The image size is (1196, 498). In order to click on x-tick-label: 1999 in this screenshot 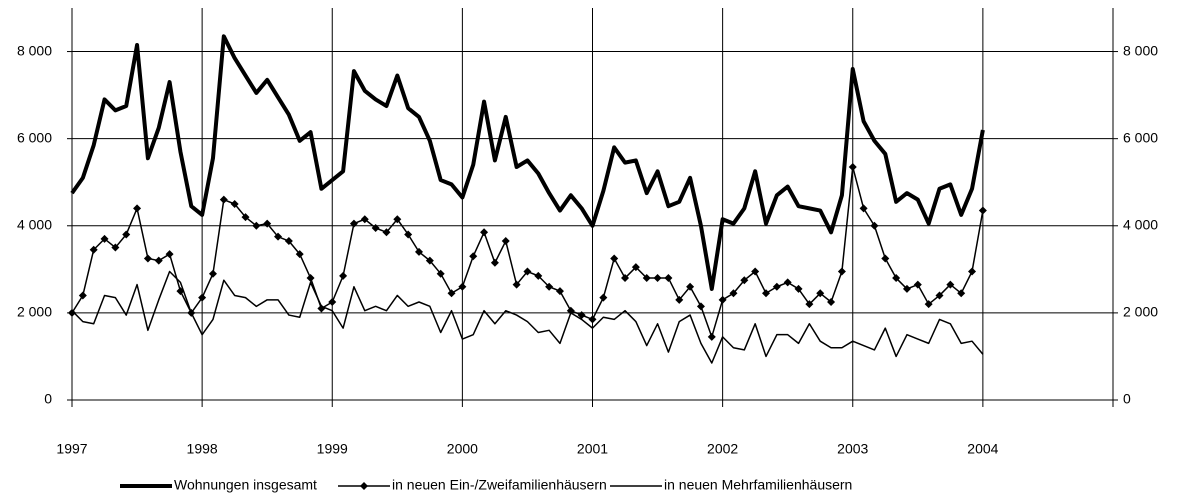, I will do `click(332, 449)`.